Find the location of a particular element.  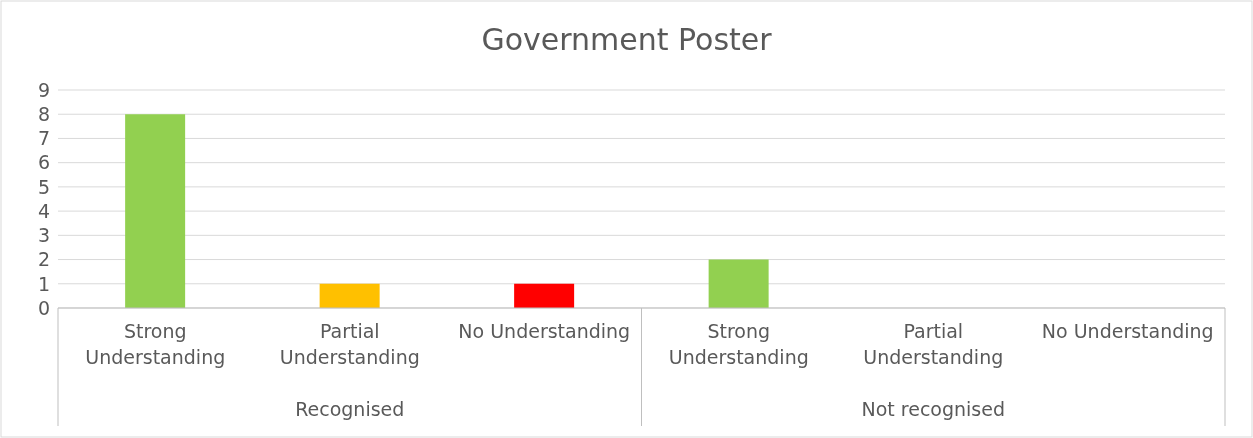

y-tick-label: 8 is located at coordinates (43, 113).